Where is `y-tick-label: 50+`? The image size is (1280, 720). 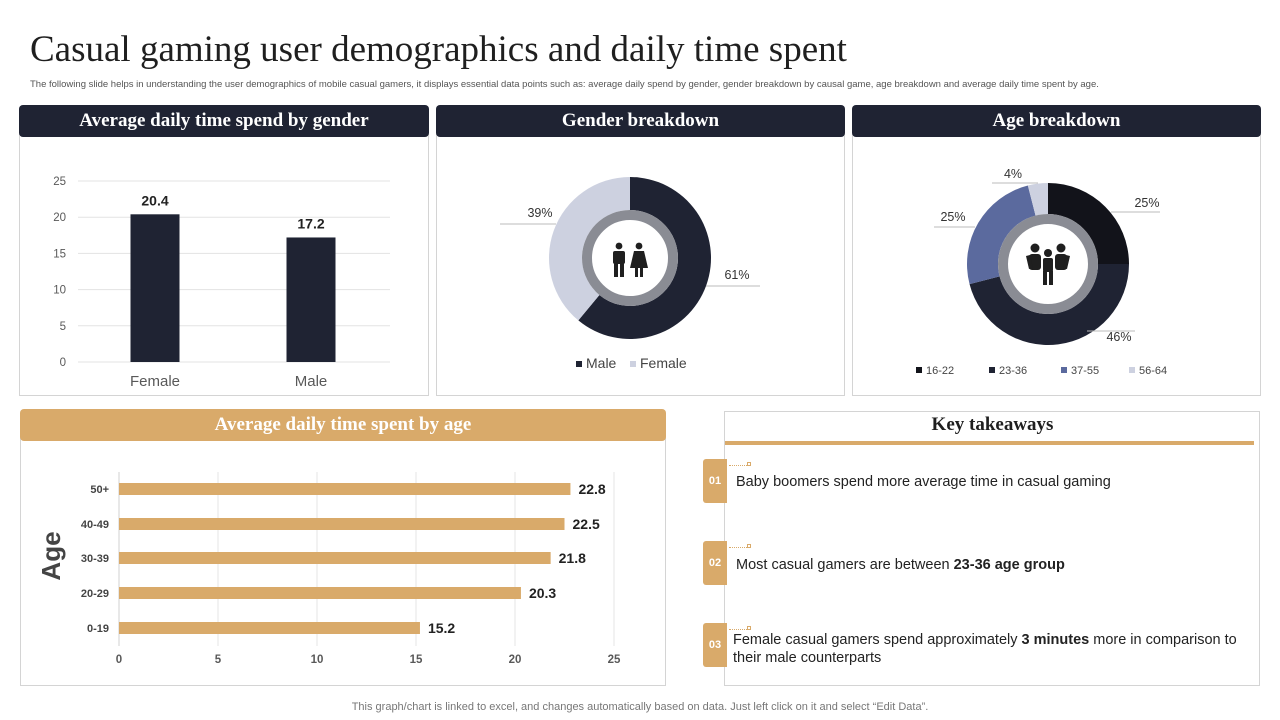
y-tick-label: 50+ is located at coordinates (99, 490).